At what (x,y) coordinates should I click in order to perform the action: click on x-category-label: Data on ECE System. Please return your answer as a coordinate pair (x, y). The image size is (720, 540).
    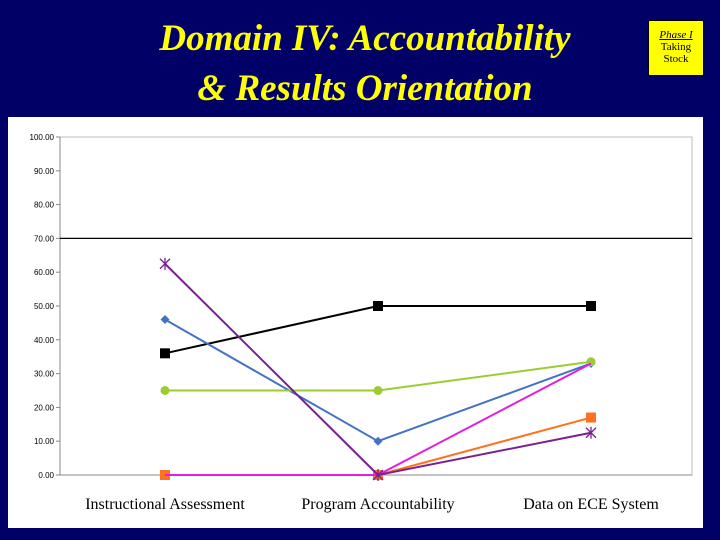
    Looking at the image, I should click on (591, 504).